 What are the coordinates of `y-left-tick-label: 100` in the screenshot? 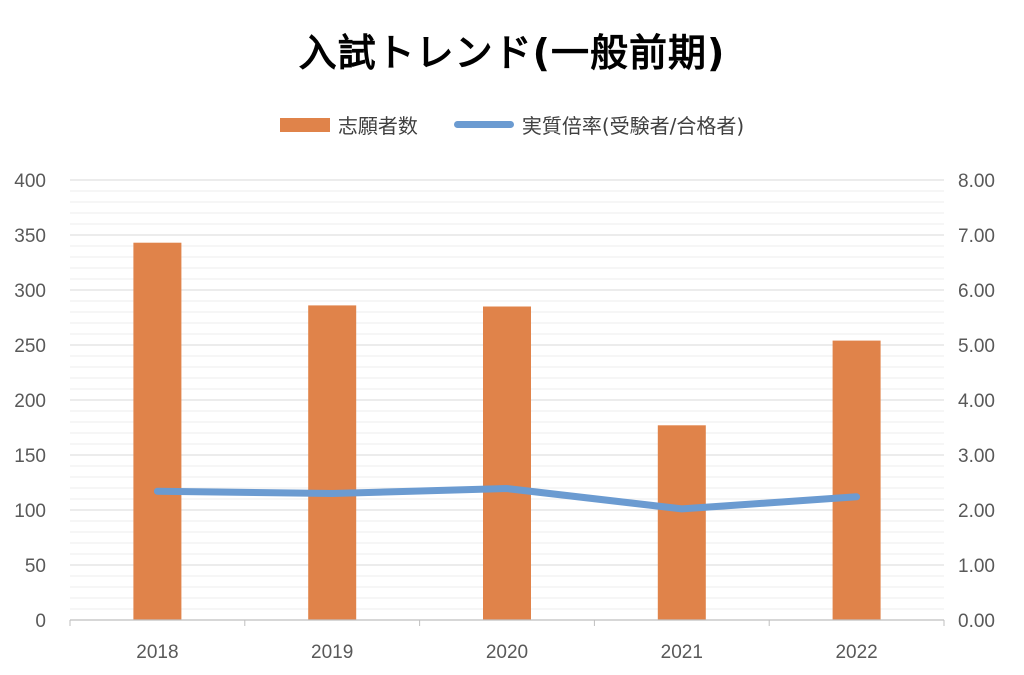 It's located at (30, 511).